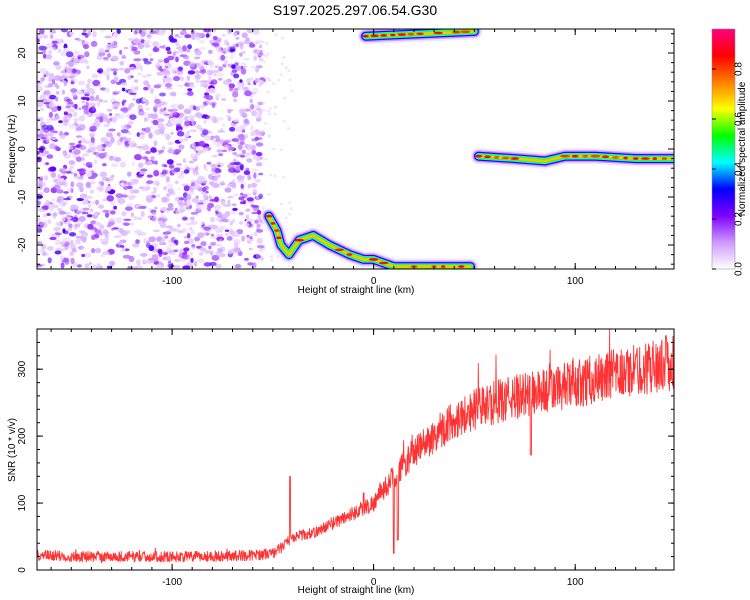 The image size is (750, 600). Describe the element at coordinates (411, 34) in the screenshot. I see `ridge-top-hotspot` at that location.